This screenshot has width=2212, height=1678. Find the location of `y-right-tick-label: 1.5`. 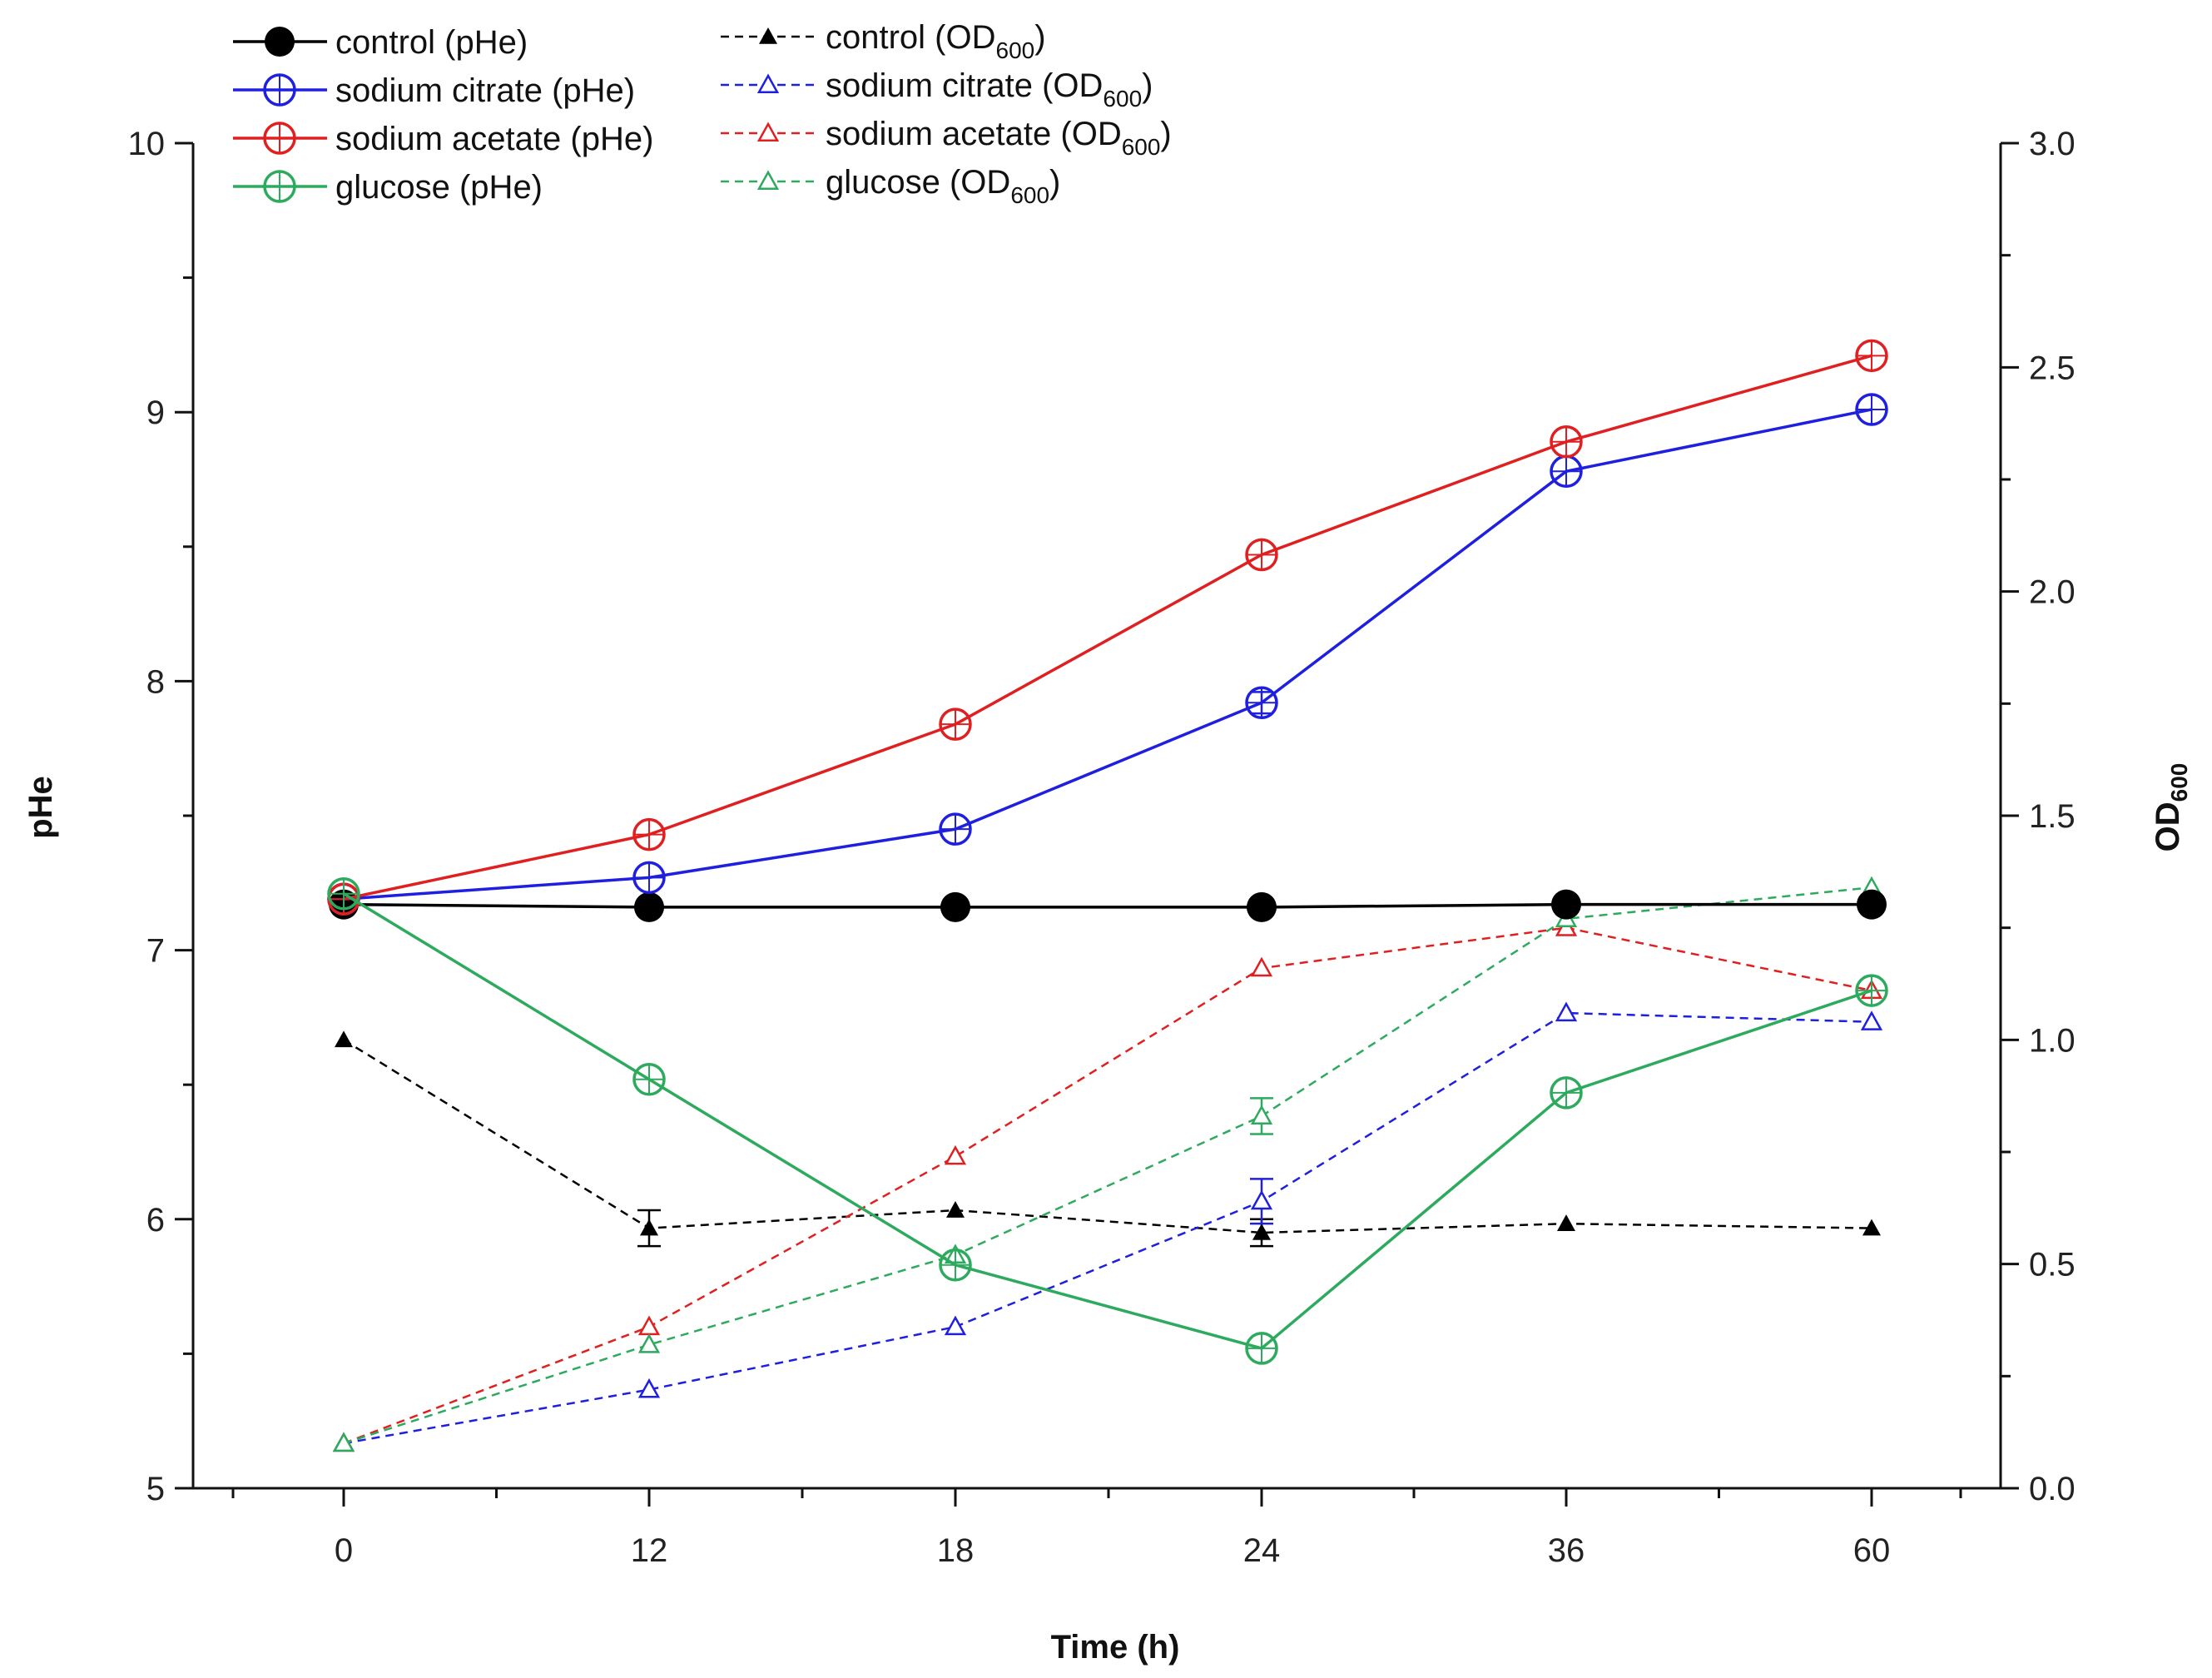

y-right-tick-label: 1.5 is located at coordinates (2053, 816).